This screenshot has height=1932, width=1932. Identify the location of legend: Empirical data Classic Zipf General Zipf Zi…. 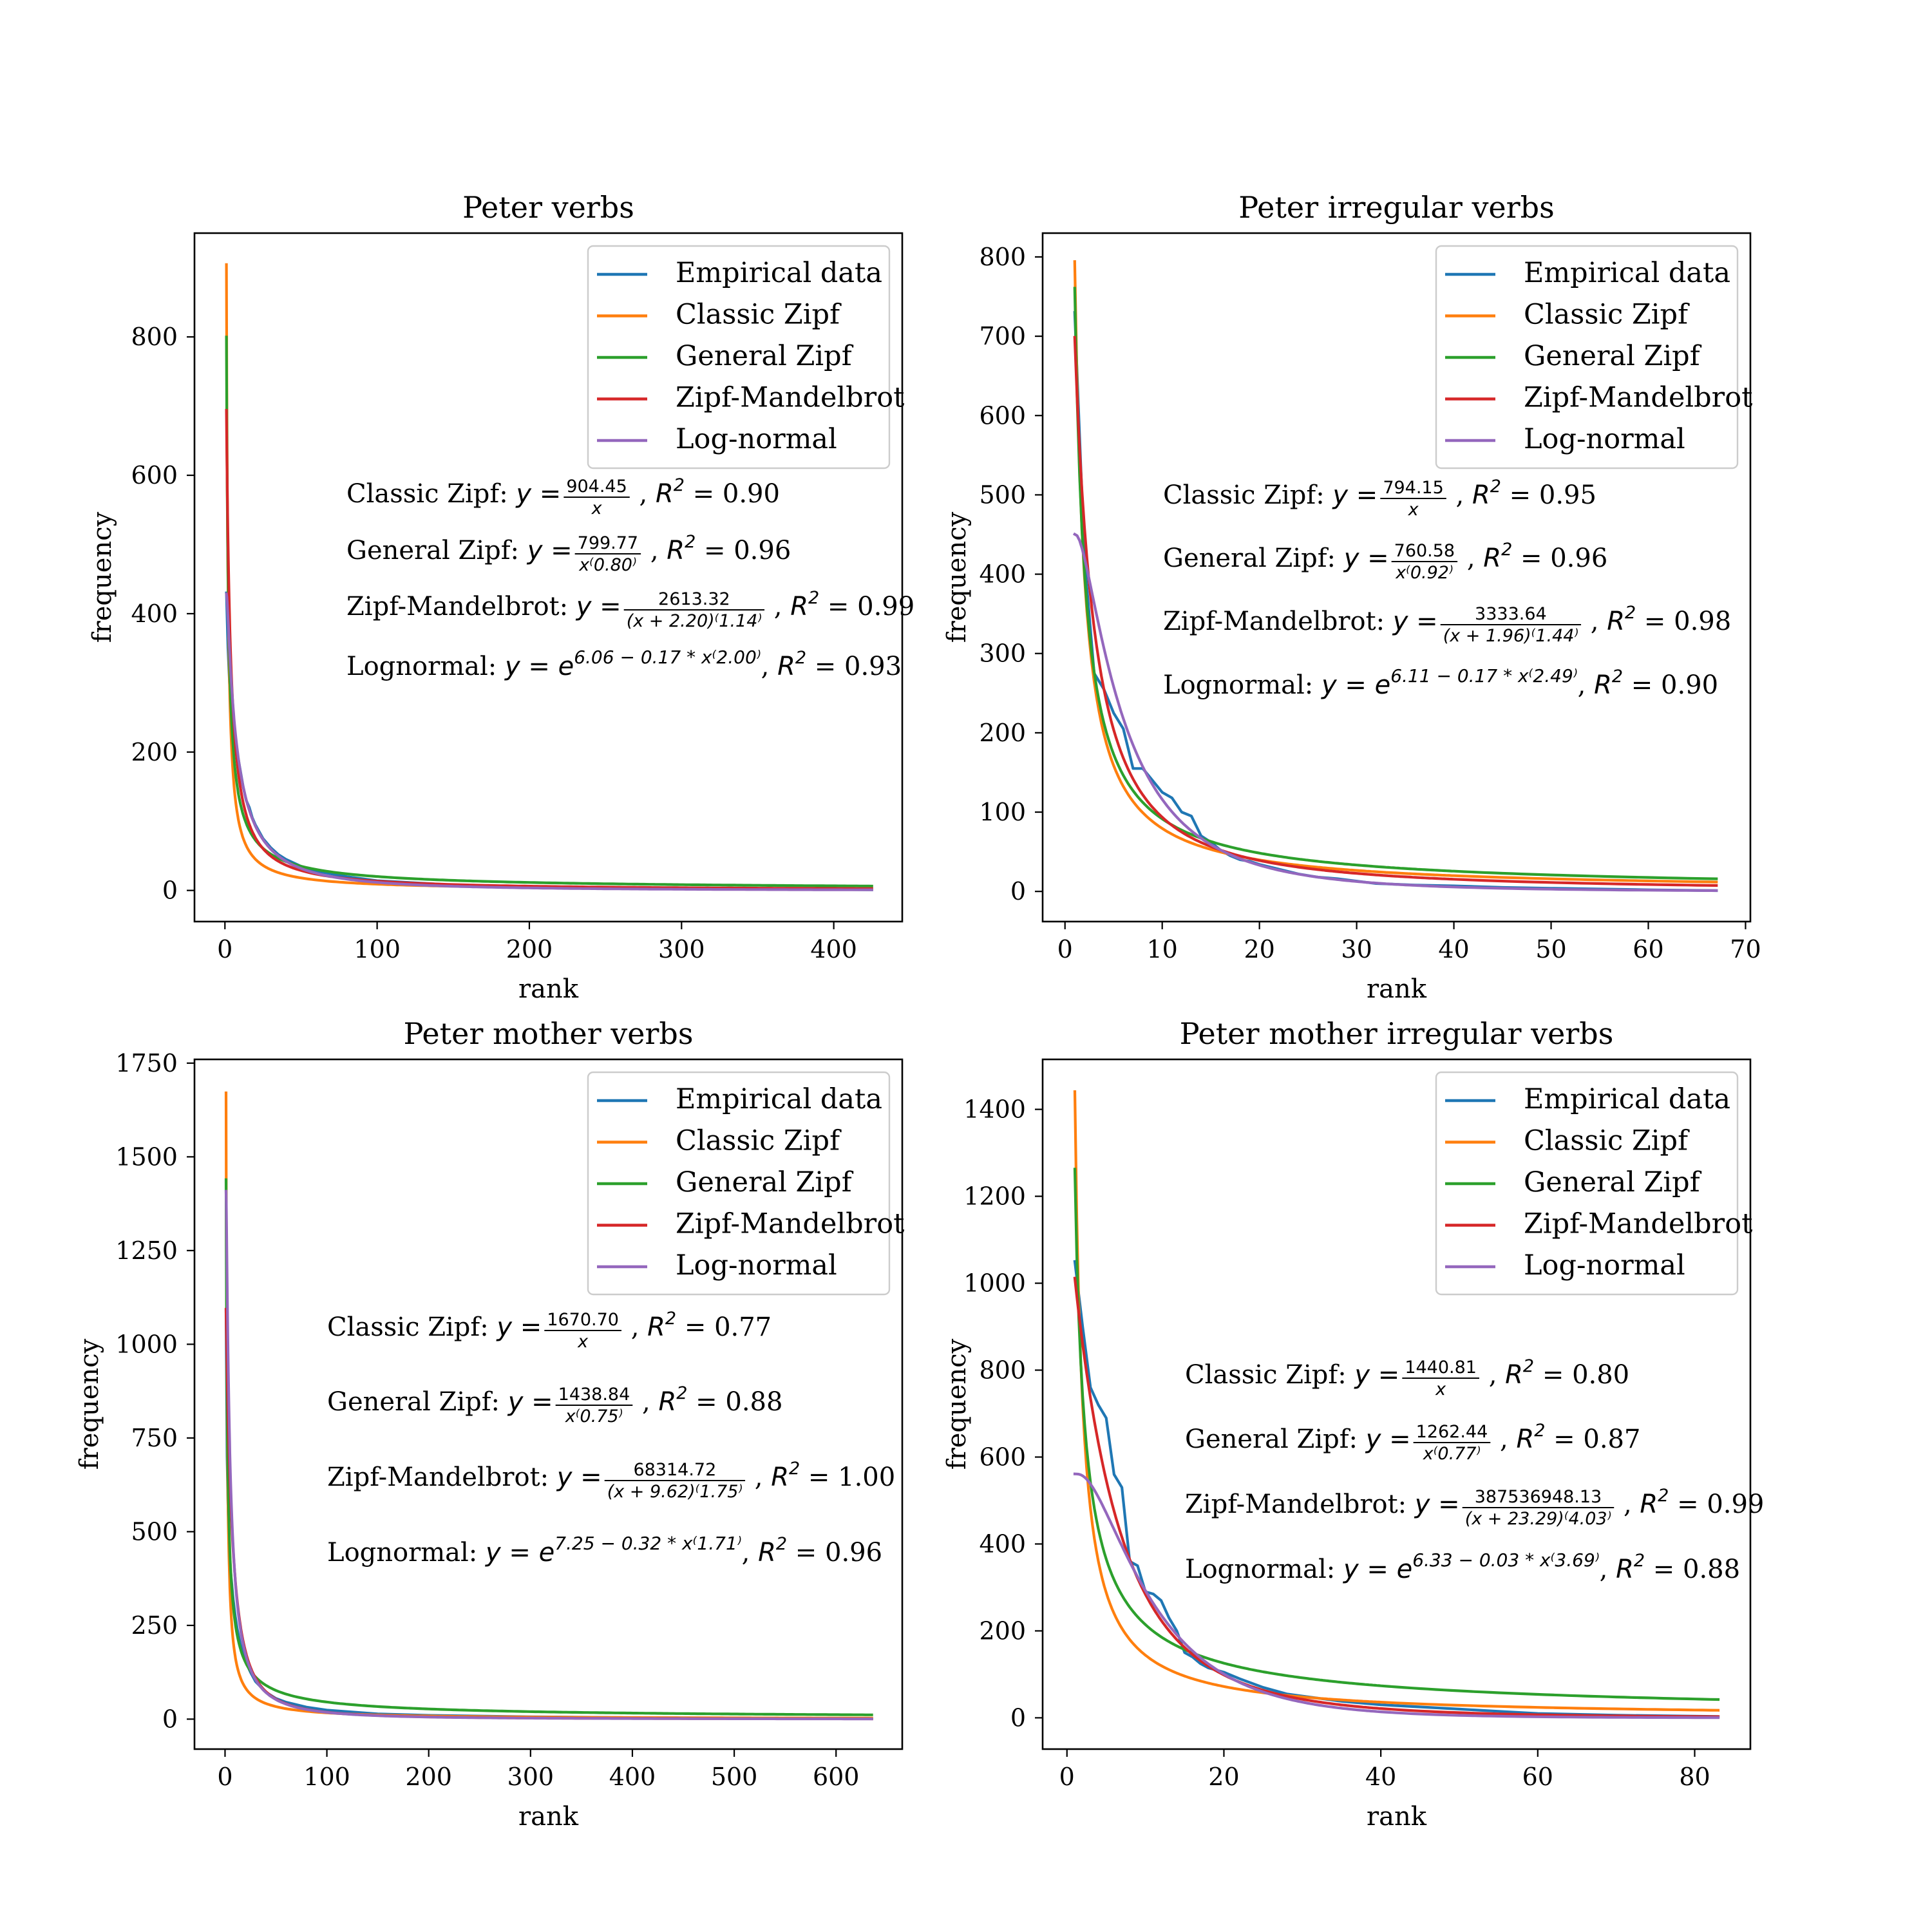
(746, 357).